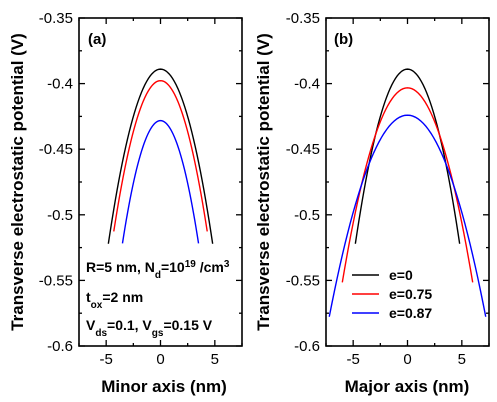  Describe the element at coordinates (407, 386) in the screenshot. I see `x-axis-label-b: Major axis (nm)` at that location.